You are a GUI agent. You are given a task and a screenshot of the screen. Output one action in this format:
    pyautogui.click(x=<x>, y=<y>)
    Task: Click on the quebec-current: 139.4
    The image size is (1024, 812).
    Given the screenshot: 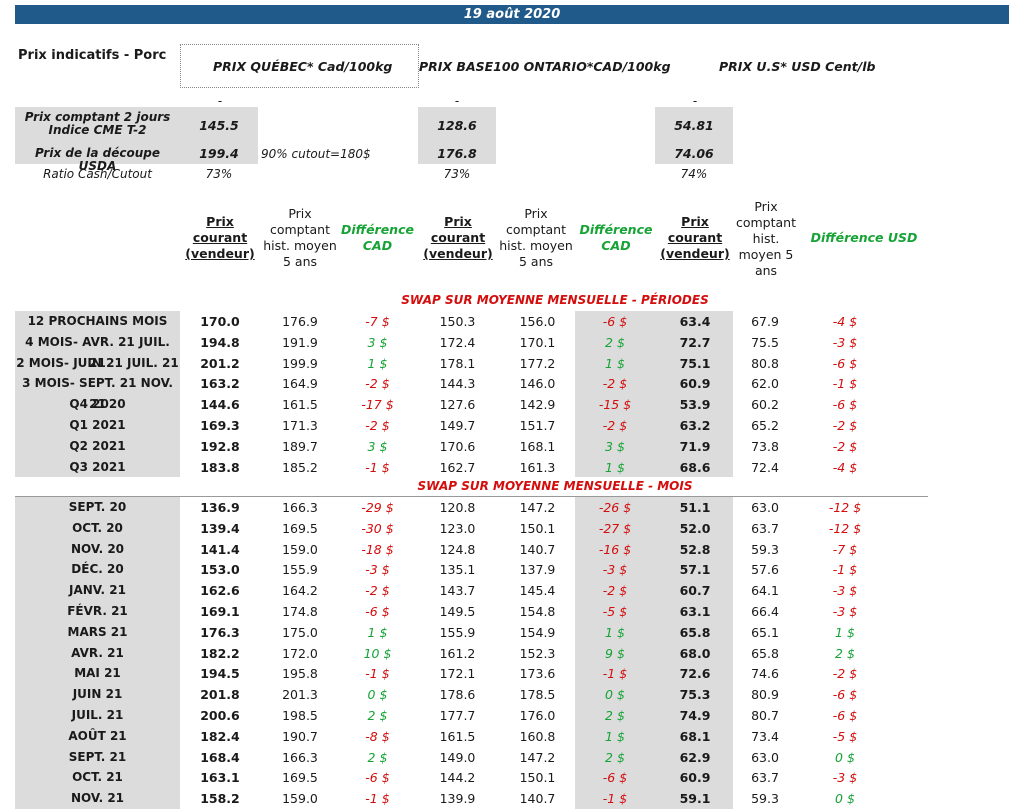 What is the action you would take?
    pyautogui.click(x=220, y=528)
    